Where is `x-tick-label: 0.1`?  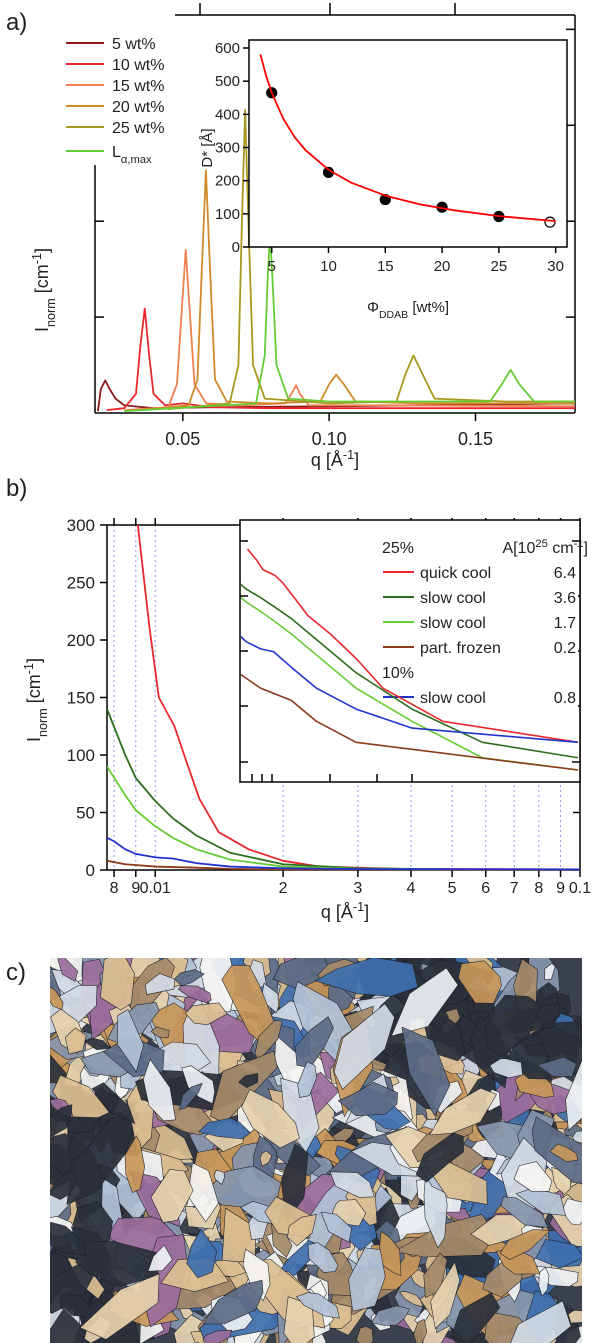 x-tick-label: 0.1 is located at coordinates (580, 888).